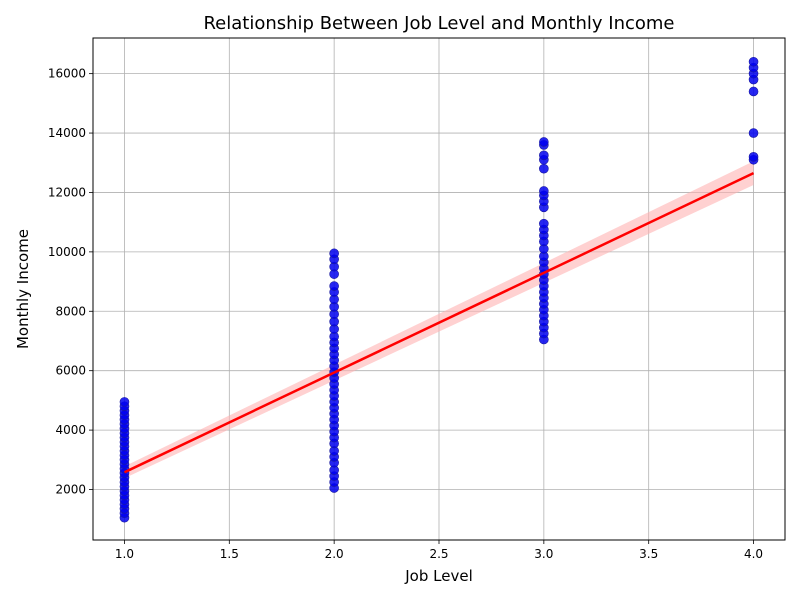 Image resolution: width=800 pixels, height=600 pixels. I want to click on y-tick-label: 8000, so click(70, 311).